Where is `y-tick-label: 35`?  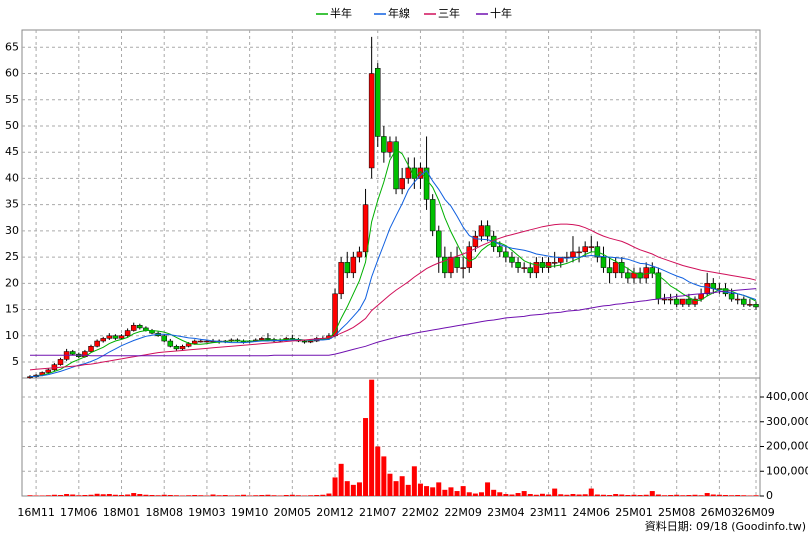 y-tick-label: 35 is located at coordinates (12, 204).